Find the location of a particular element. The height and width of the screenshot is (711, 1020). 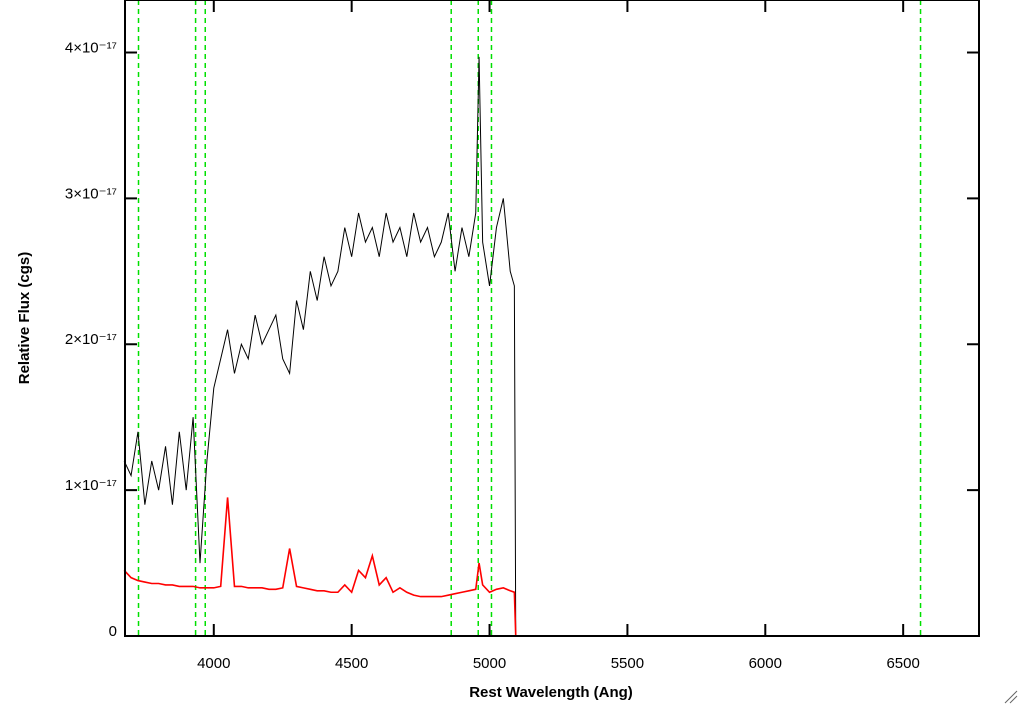

y-tick-label: 4×10⁻¹⁷ is located at coordinates (91, 47).